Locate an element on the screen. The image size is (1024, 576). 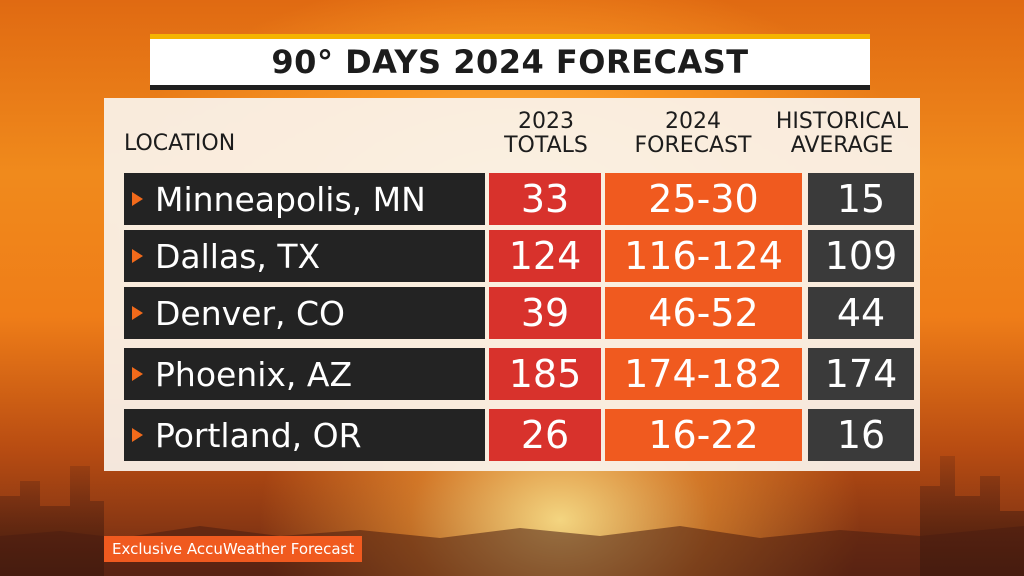
historical-average-cell: 174 is located at coordinates (861, 374).